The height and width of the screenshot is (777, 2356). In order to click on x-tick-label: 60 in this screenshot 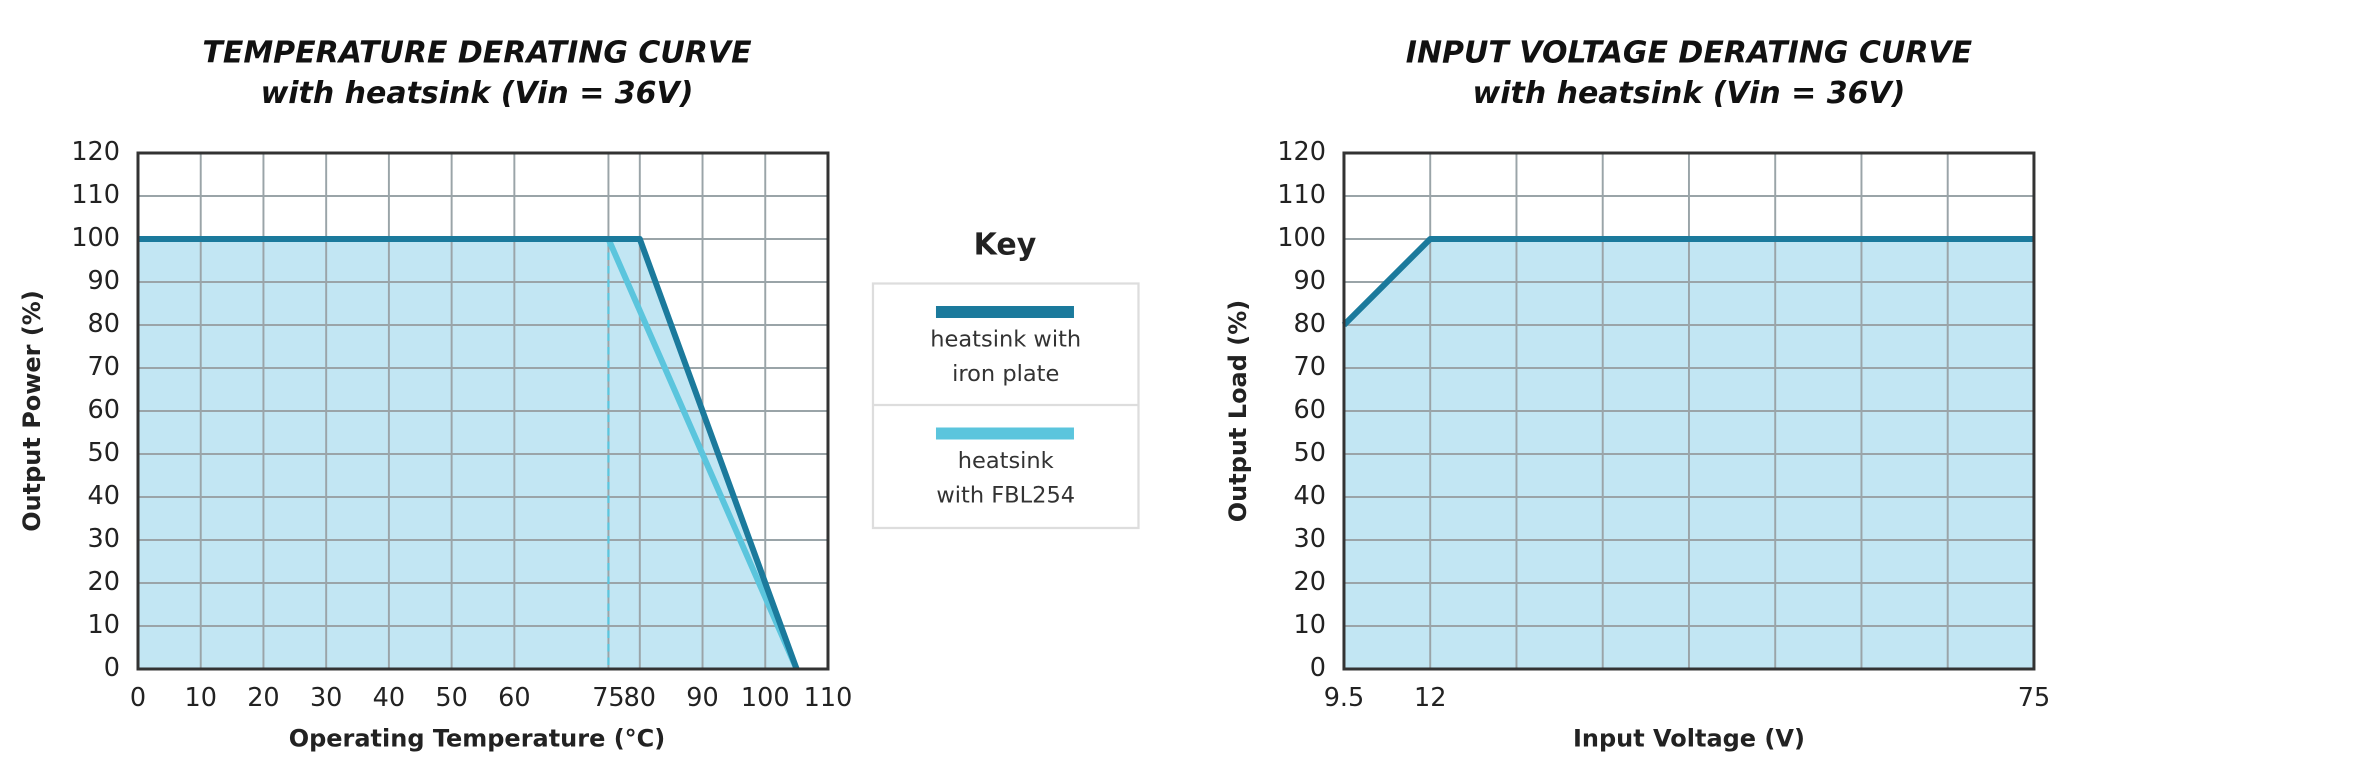, I will do `click(514, 698)`.